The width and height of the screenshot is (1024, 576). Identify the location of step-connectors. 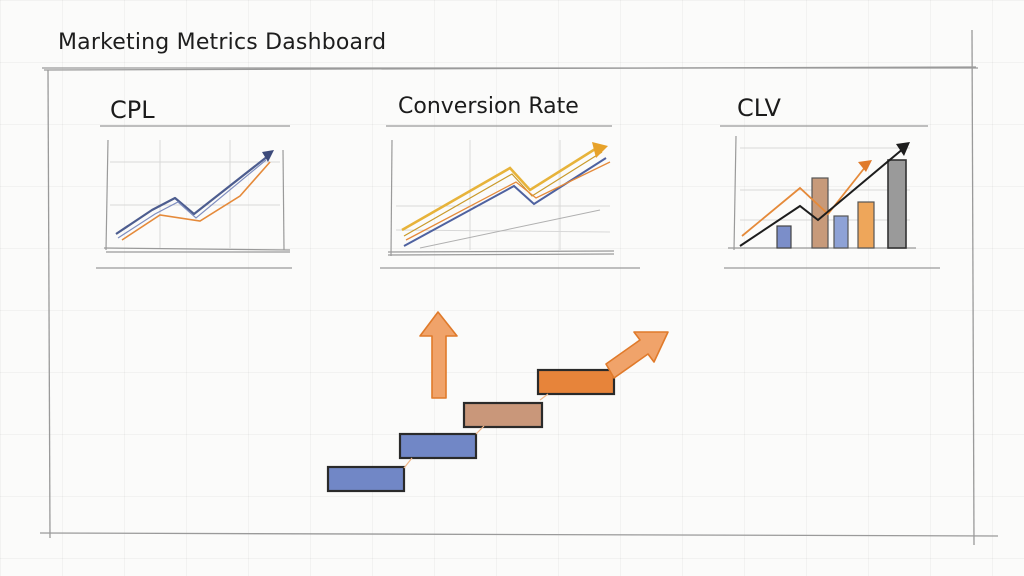
(476, 431).